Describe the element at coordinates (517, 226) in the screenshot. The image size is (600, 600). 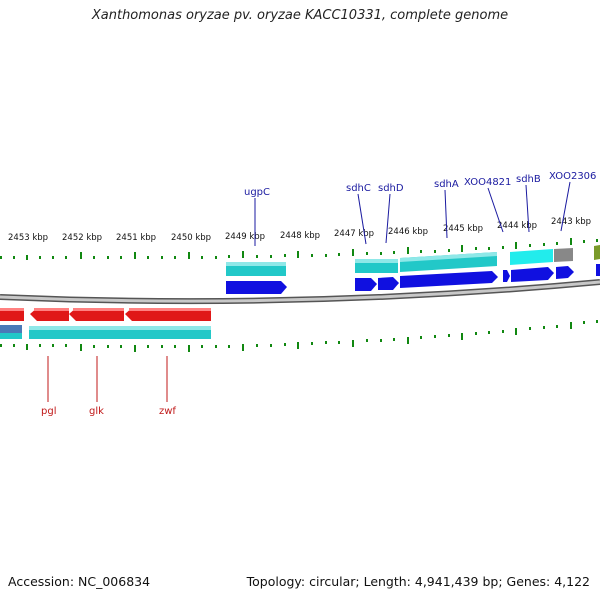
I see `kbp-label: 2444 kbp` at that location.